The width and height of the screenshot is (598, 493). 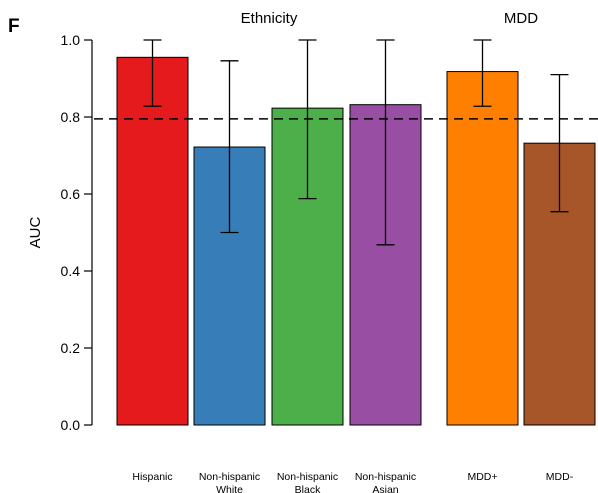 I want to click on category-label: Non-hispanic White, so click(x=229, y=482).